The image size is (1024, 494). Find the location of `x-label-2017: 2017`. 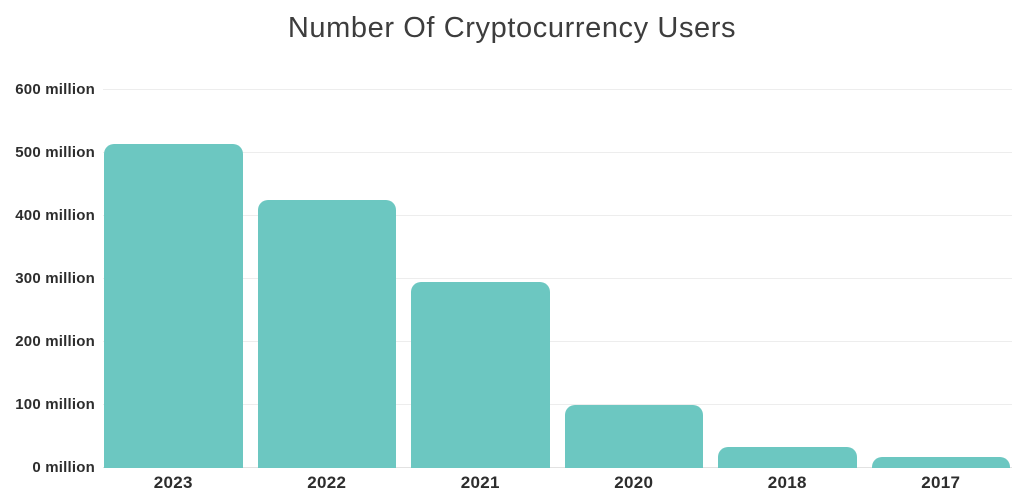

x-label-2017: 2017 is located at coordinates (941, 482).